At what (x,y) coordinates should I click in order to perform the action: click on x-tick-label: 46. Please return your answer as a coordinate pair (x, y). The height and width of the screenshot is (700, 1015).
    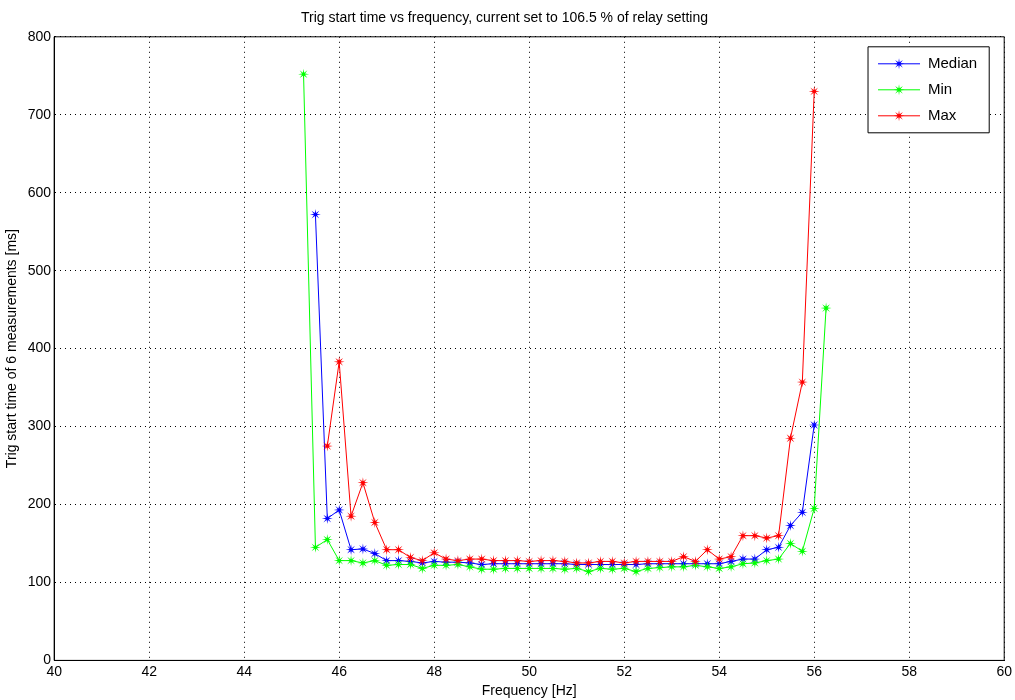
    Looking at the image, I should click on (339, 670).